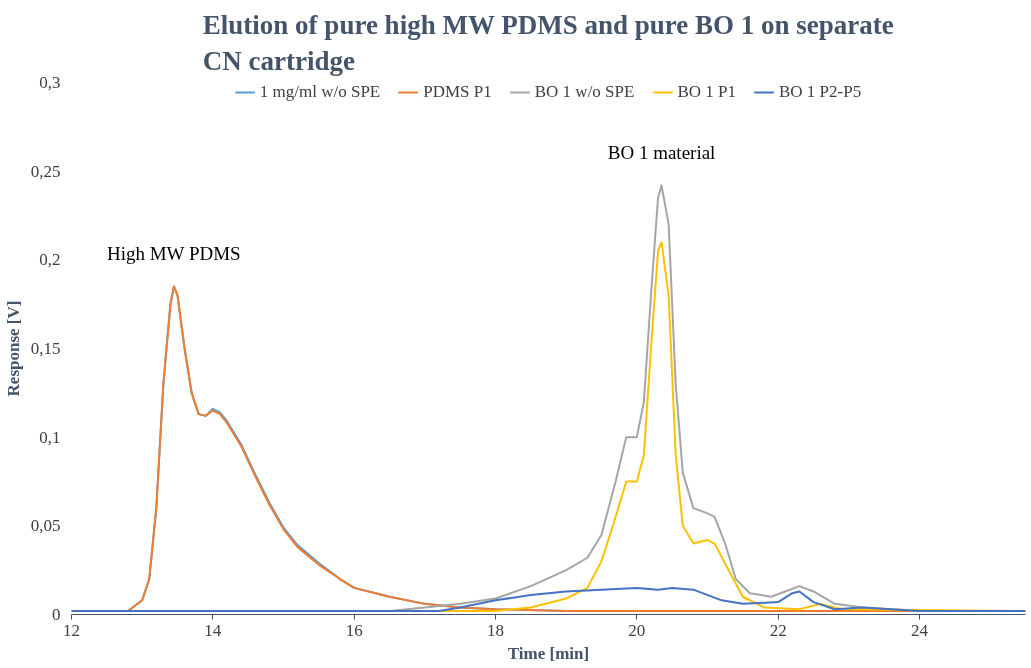 This screenshot has width=1031, height=668. I want to click on y-tick-label: 0,15, so click(45, 348).